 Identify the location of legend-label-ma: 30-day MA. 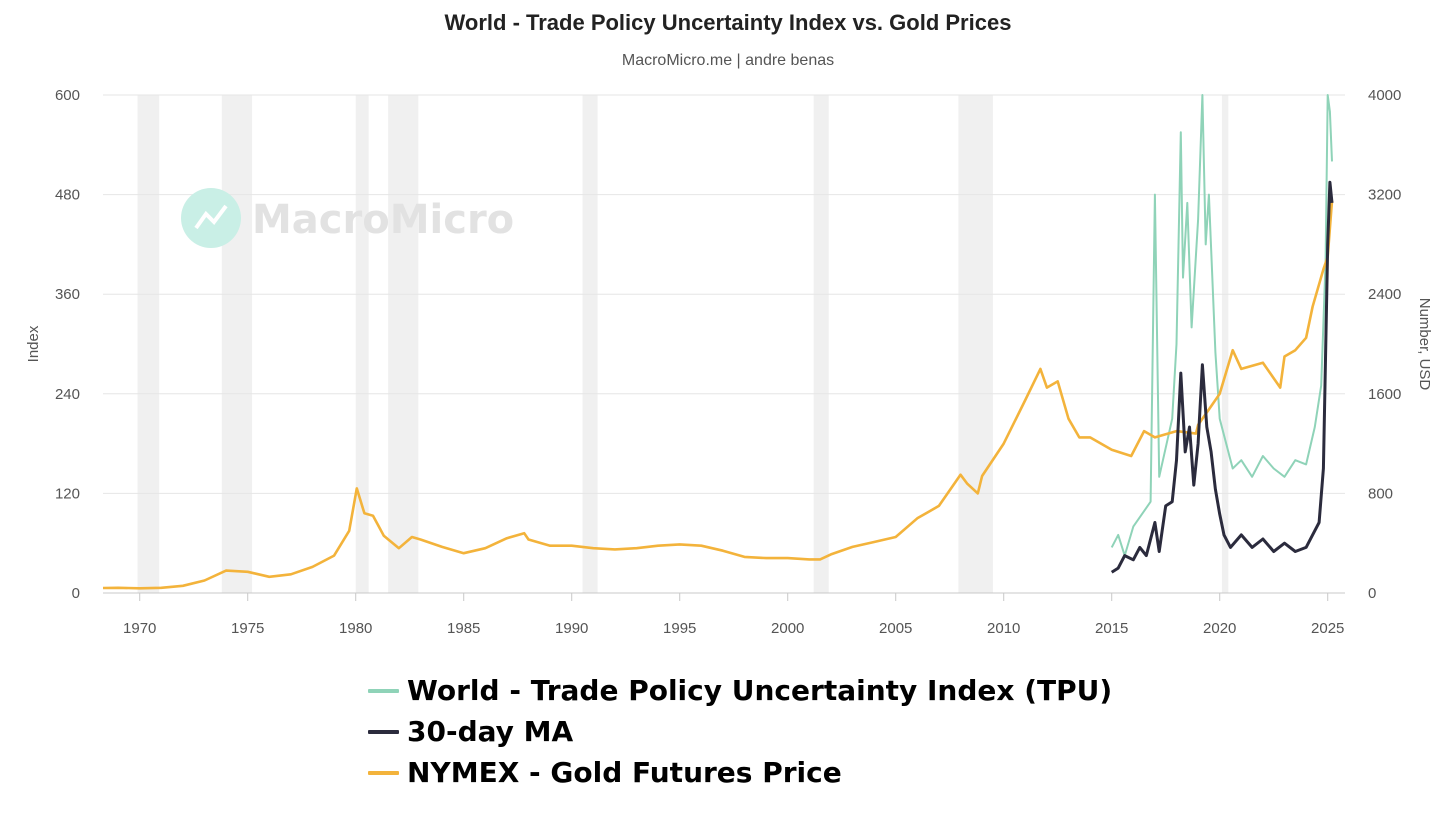
(490, 731).